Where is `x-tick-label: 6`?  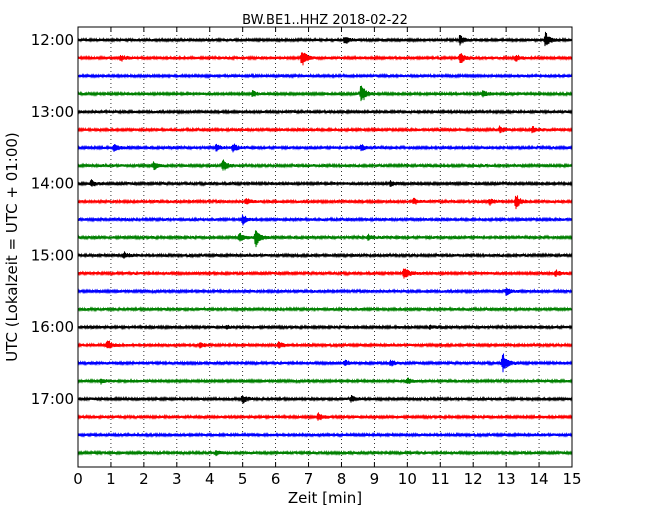
x-tick-label: 6 is located at coordinates (276, 479).